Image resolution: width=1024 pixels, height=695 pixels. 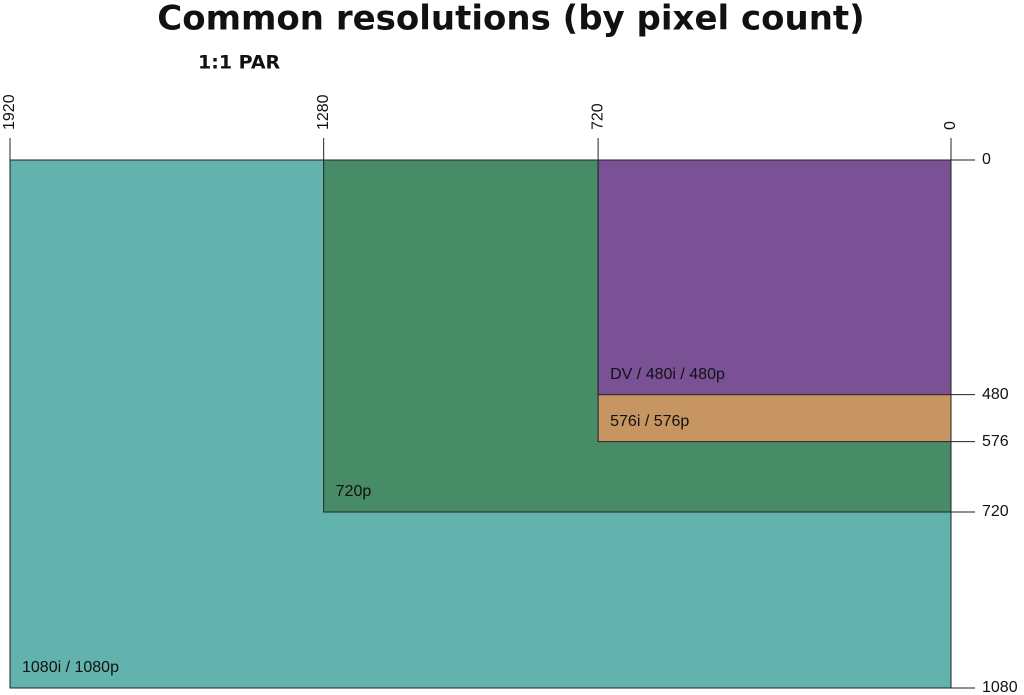 I want to click on y-tick-label: 1080, so click(x=1000, y=687).